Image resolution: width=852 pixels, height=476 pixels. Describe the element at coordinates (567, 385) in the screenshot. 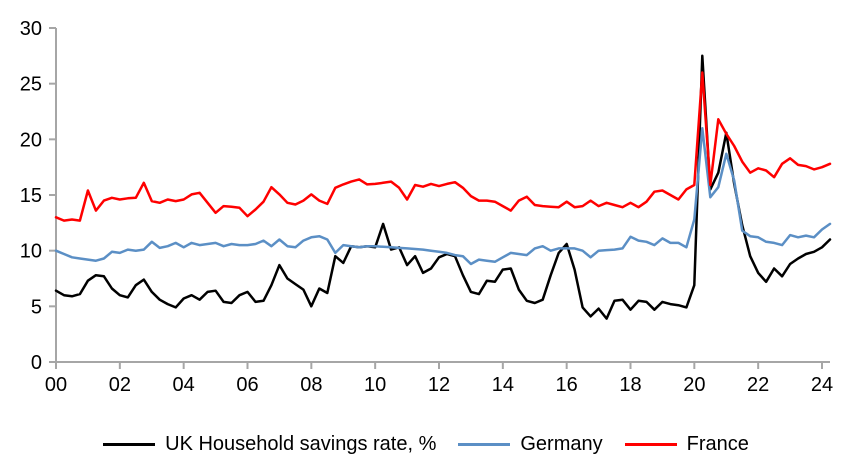

I see `x-tick-label: 16` at that location.